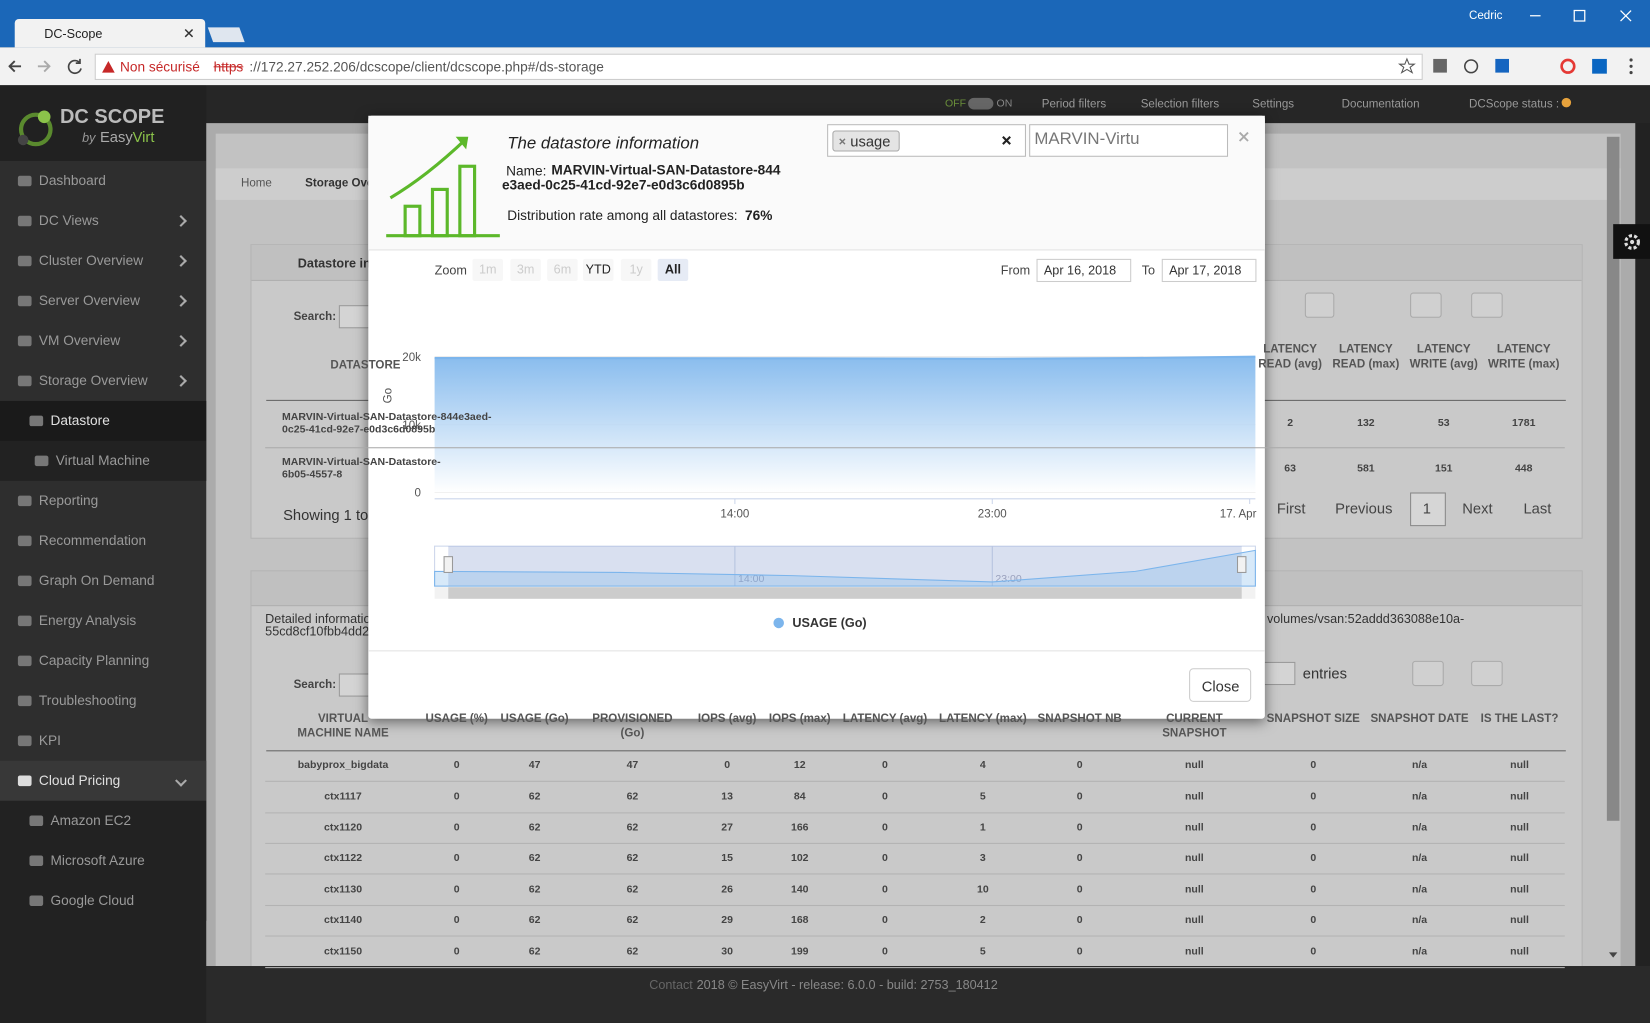 This screenshot has width=1650, height=1023. What do you see at coordinates (1074, 104) in the screenshot?
I see `top-nav-item: Period filters` at bounding box center [1074, 104].